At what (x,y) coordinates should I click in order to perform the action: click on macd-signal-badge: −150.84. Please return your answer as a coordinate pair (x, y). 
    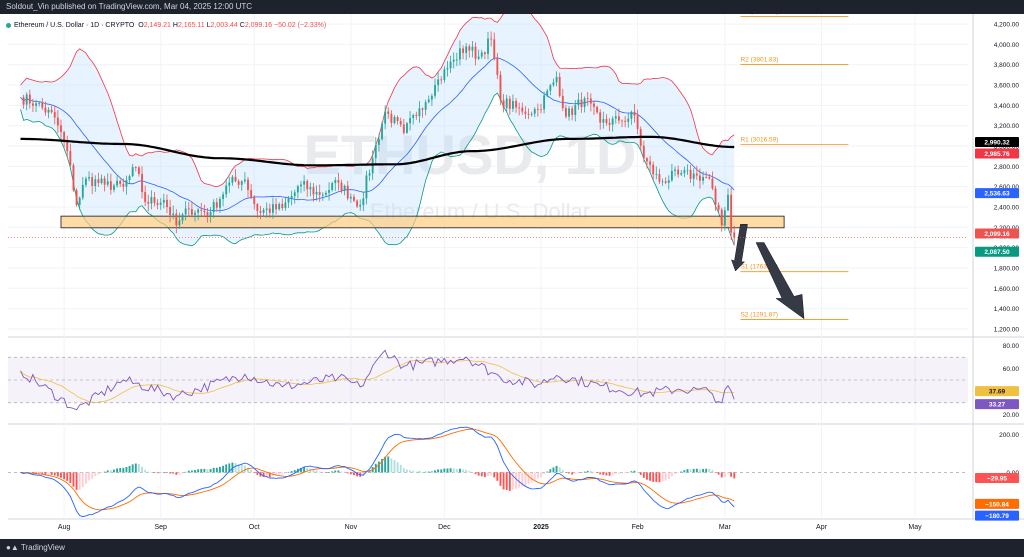
    Looking at the image, I should click on (997, 504).